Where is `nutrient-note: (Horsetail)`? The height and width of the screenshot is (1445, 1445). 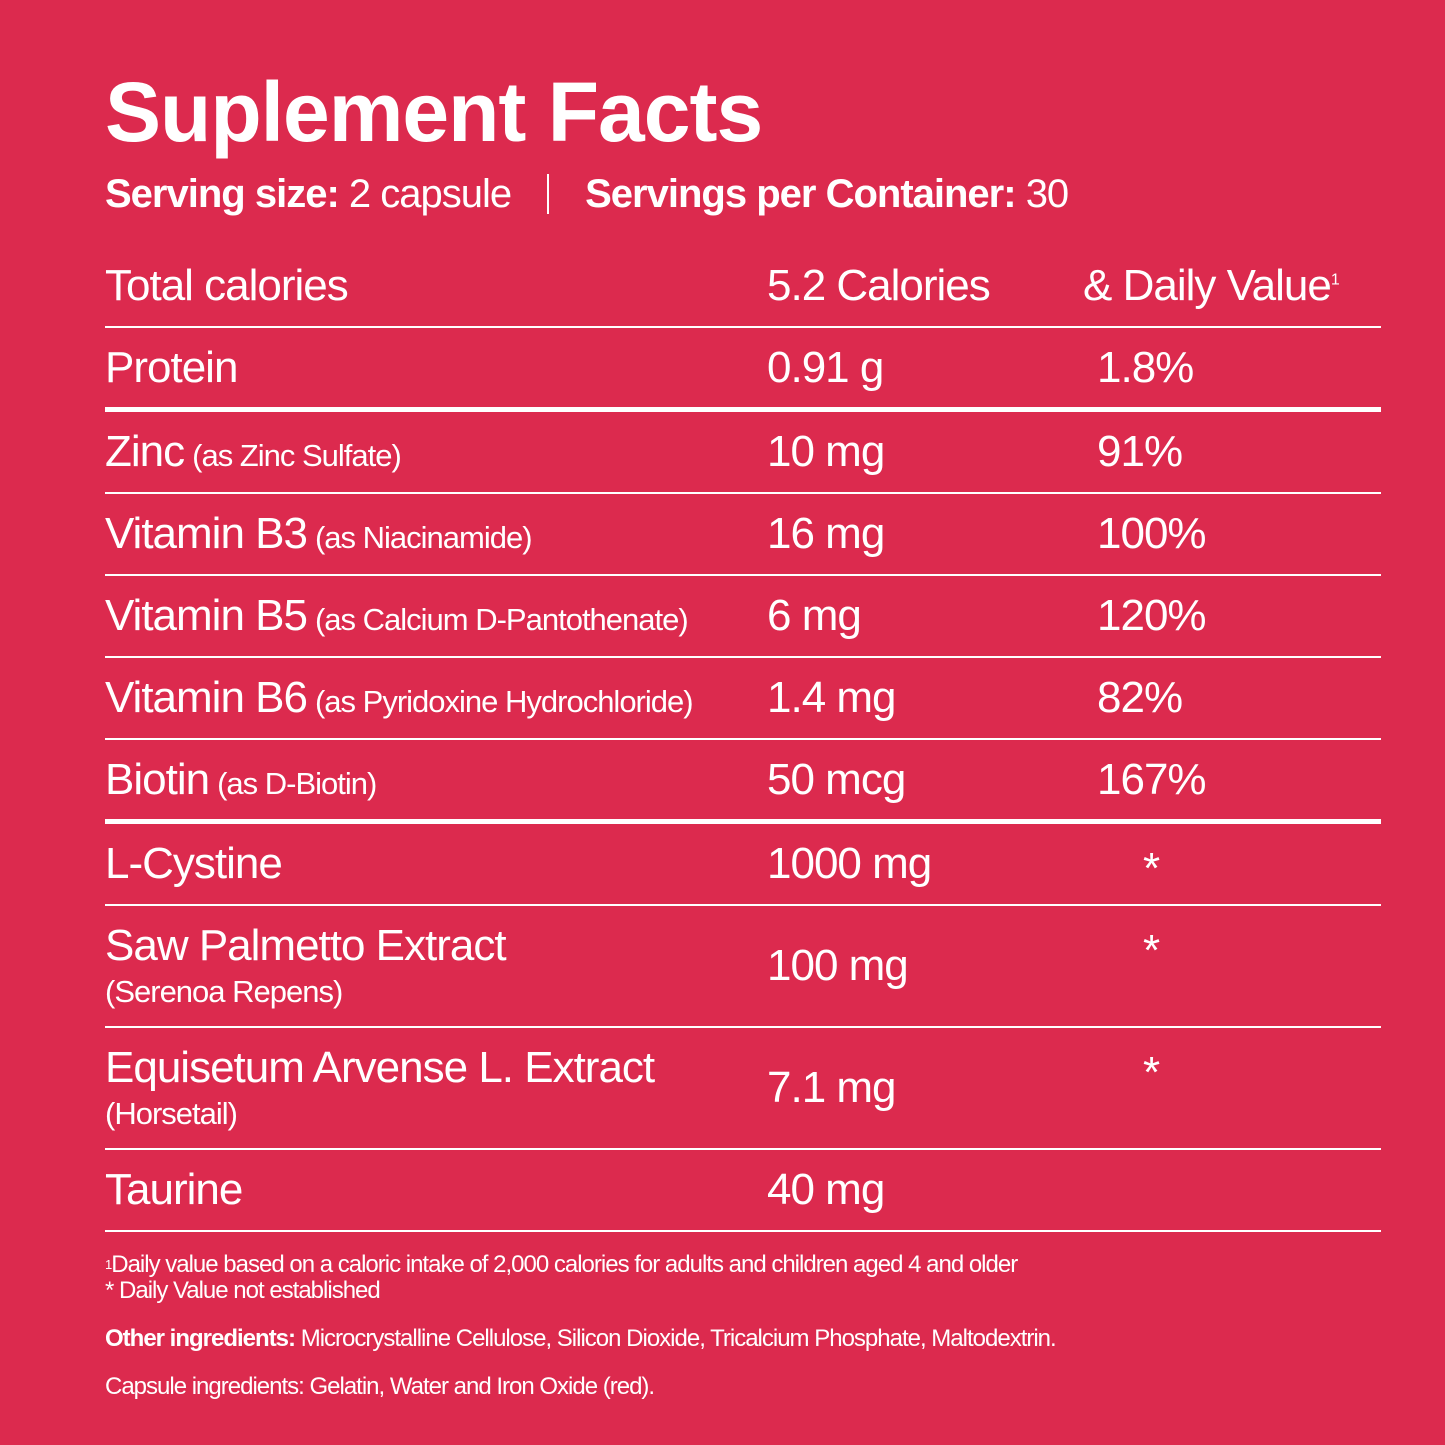 nutrient-note: (Horsetail) is located at coordinates (171, 1113).